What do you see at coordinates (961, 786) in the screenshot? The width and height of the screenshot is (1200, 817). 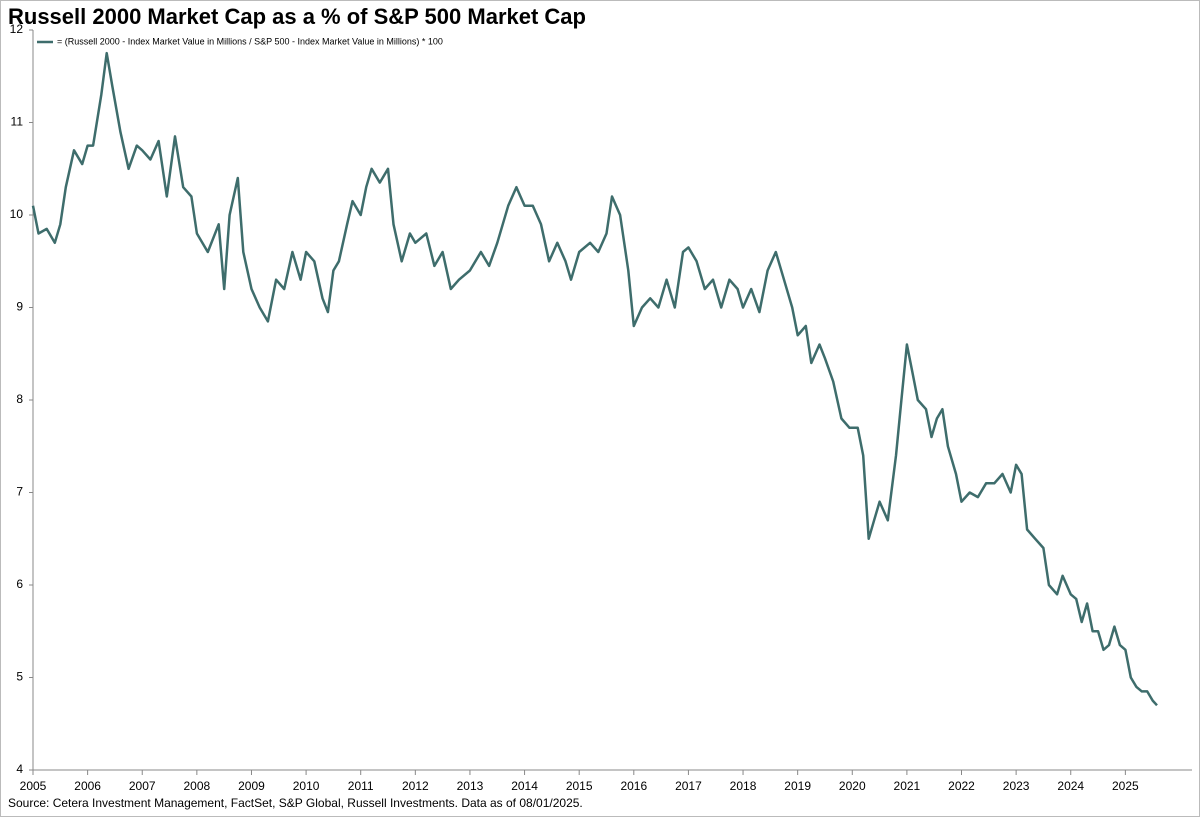 I see `x-tick-label: 2022` at bounding box center [961, 786].